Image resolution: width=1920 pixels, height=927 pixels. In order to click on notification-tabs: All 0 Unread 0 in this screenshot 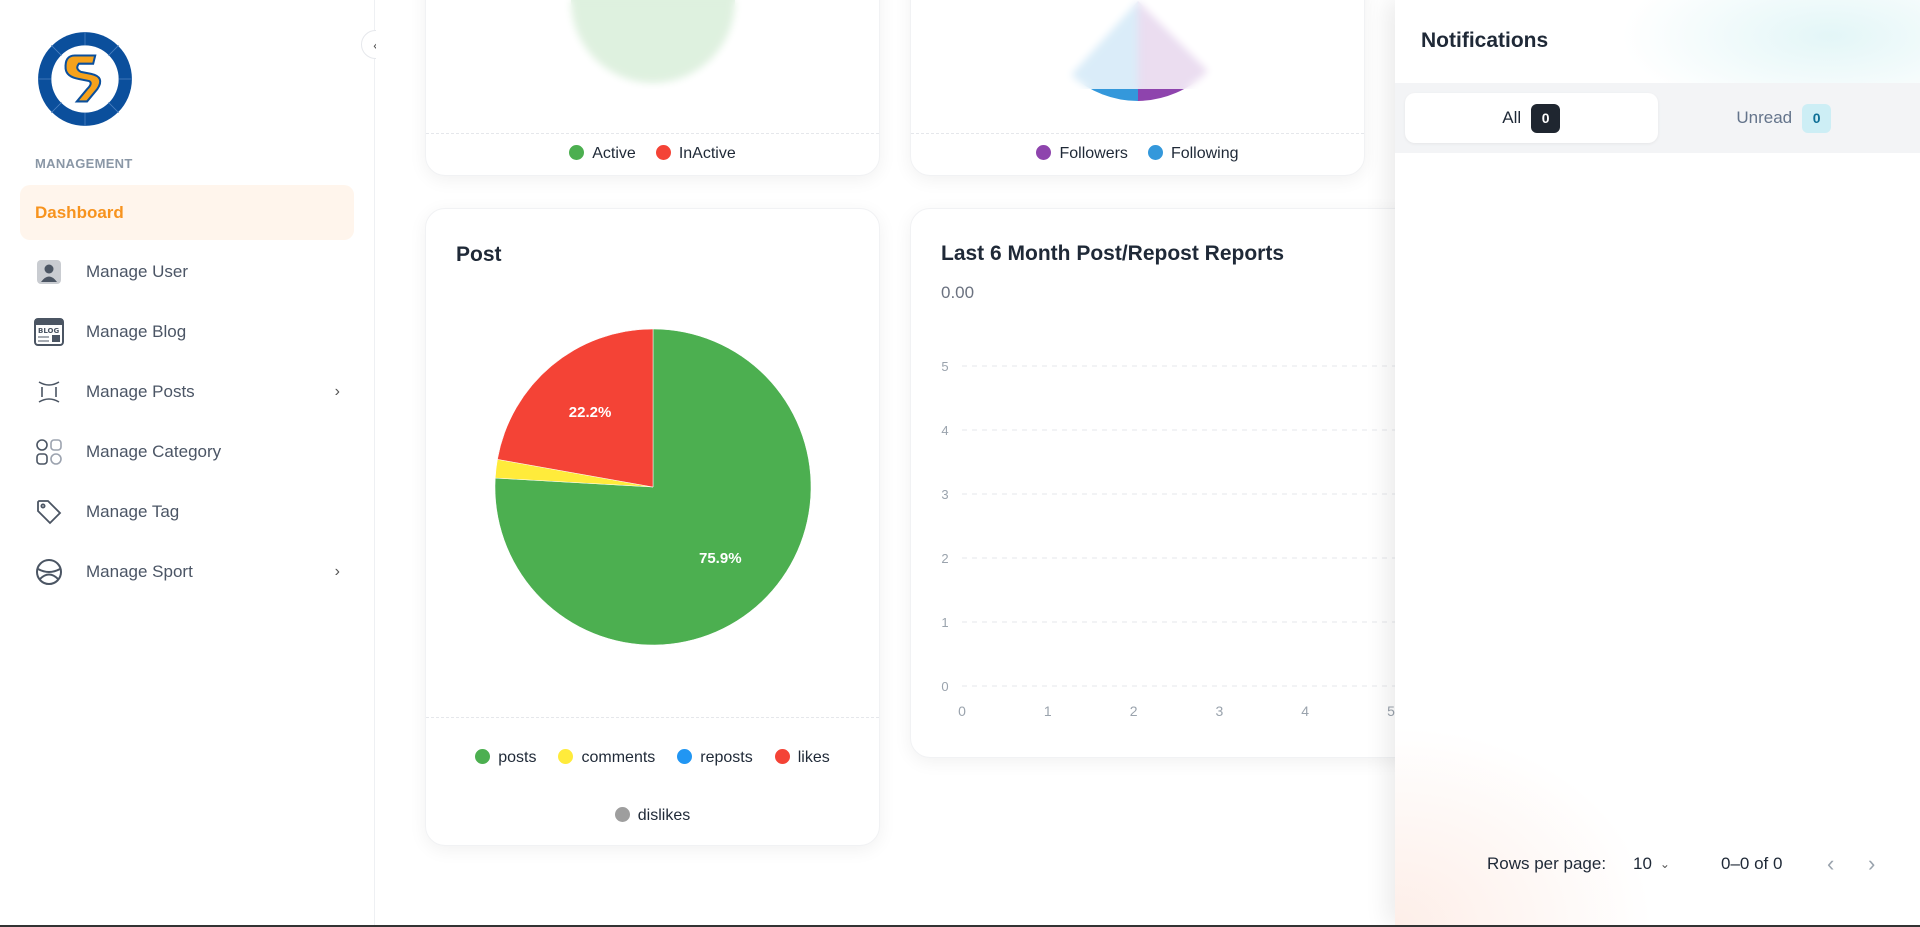, I will do `click(1657, 118)`.